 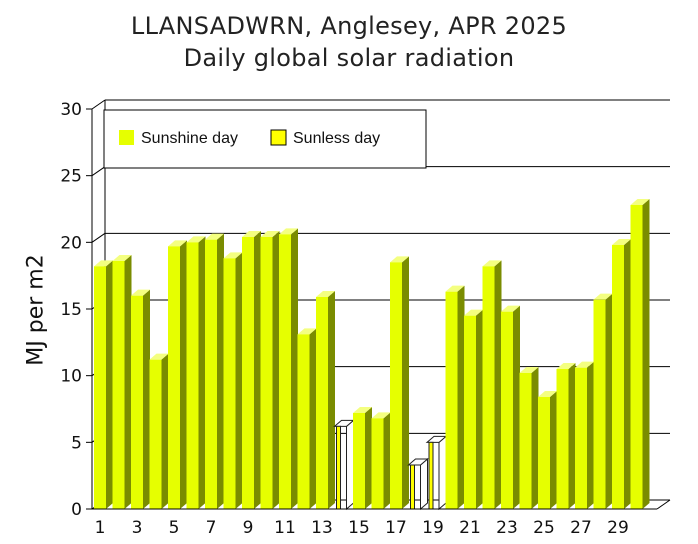 I want to click on x-tick-label: 25, so click(x=544, y=528).